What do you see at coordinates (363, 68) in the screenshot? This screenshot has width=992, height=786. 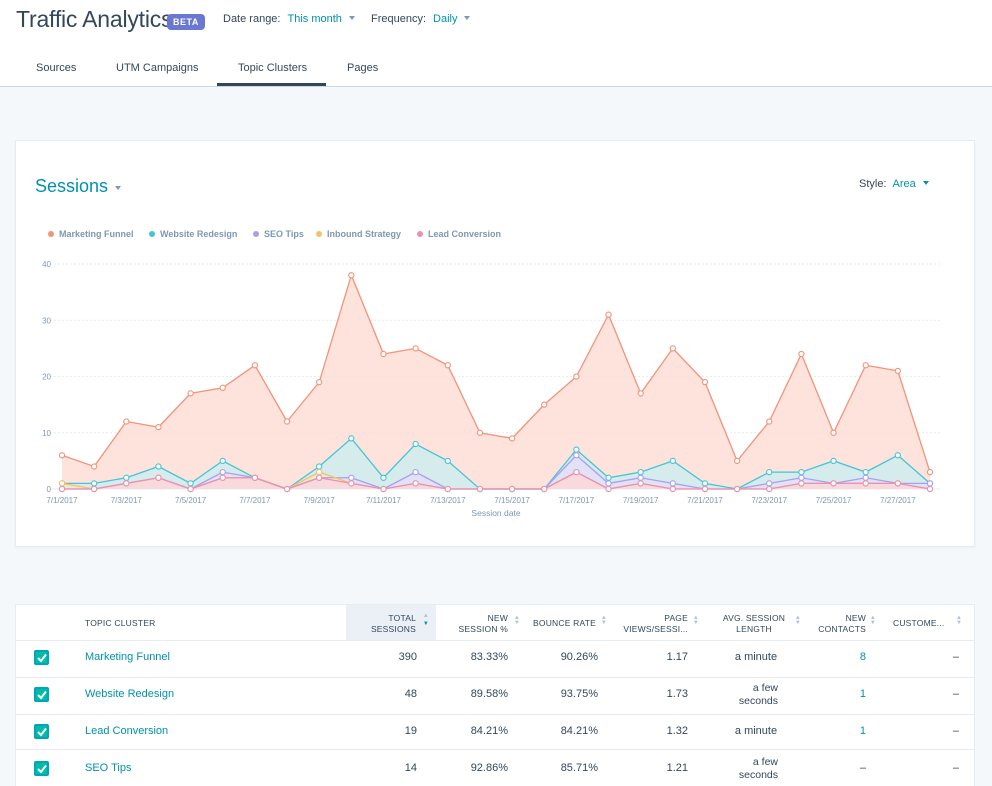 I see `tab-pages: Pages` at bounding box center [363, 68].